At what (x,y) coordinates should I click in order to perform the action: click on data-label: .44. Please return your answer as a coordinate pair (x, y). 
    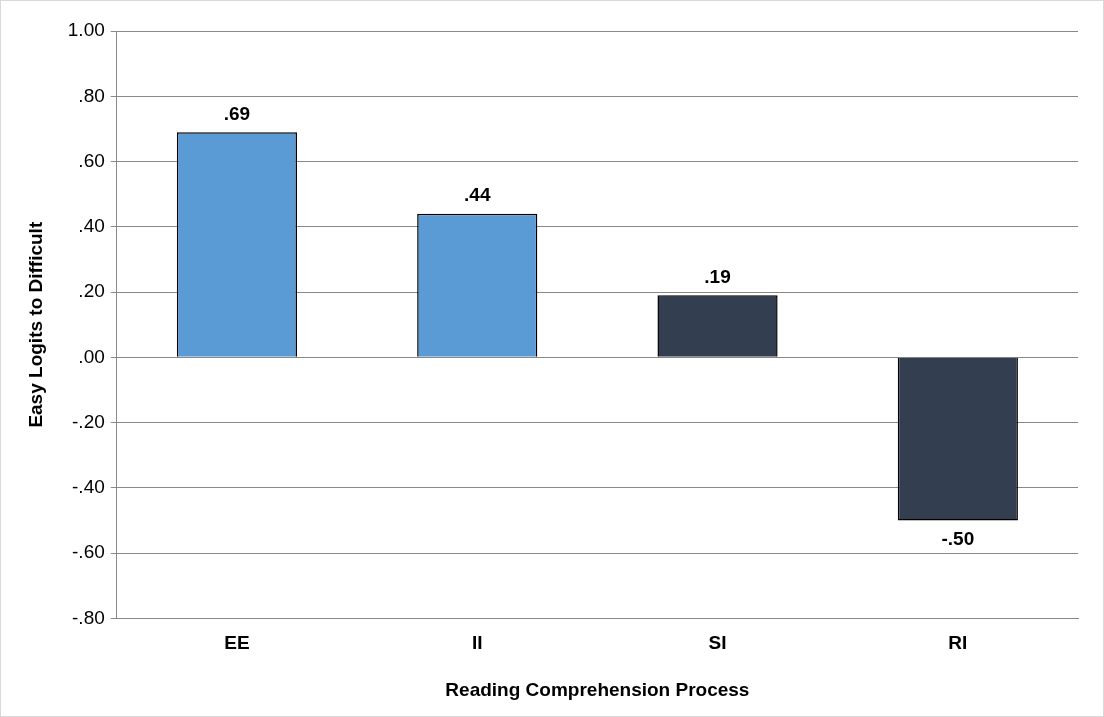
    Looking at the image, I should click on (477, 195).